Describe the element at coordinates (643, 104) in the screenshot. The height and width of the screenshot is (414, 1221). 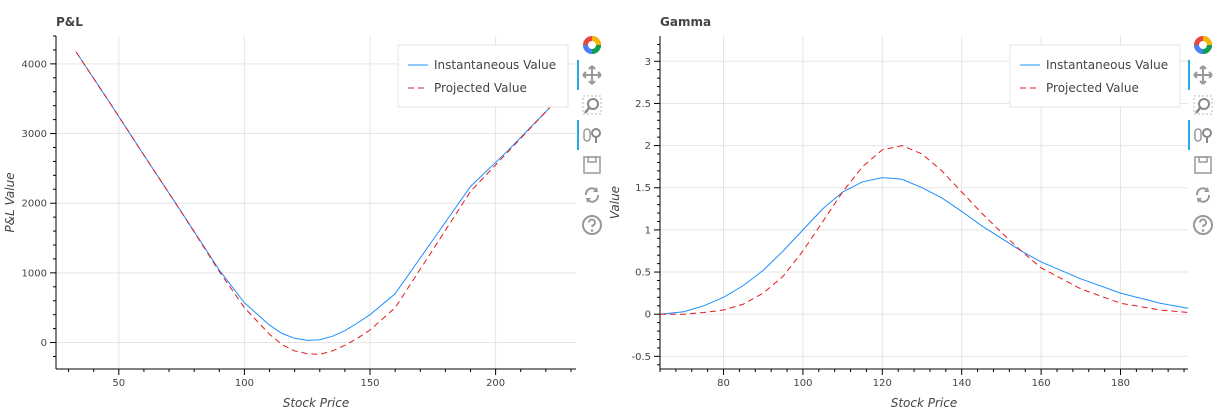
I see `y-tick-label: 2.5` at that location.